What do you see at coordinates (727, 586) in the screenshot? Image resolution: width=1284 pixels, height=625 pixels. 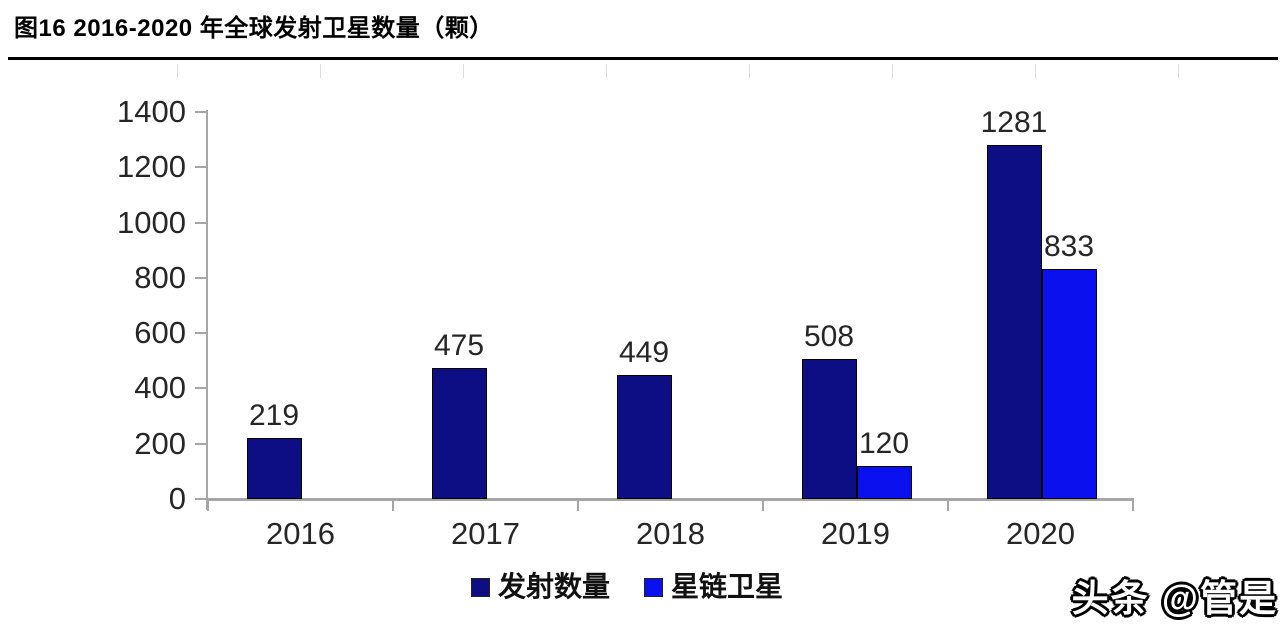 I see `legend-label-starlink: 星链卫星` at bounding box center [727, 586].